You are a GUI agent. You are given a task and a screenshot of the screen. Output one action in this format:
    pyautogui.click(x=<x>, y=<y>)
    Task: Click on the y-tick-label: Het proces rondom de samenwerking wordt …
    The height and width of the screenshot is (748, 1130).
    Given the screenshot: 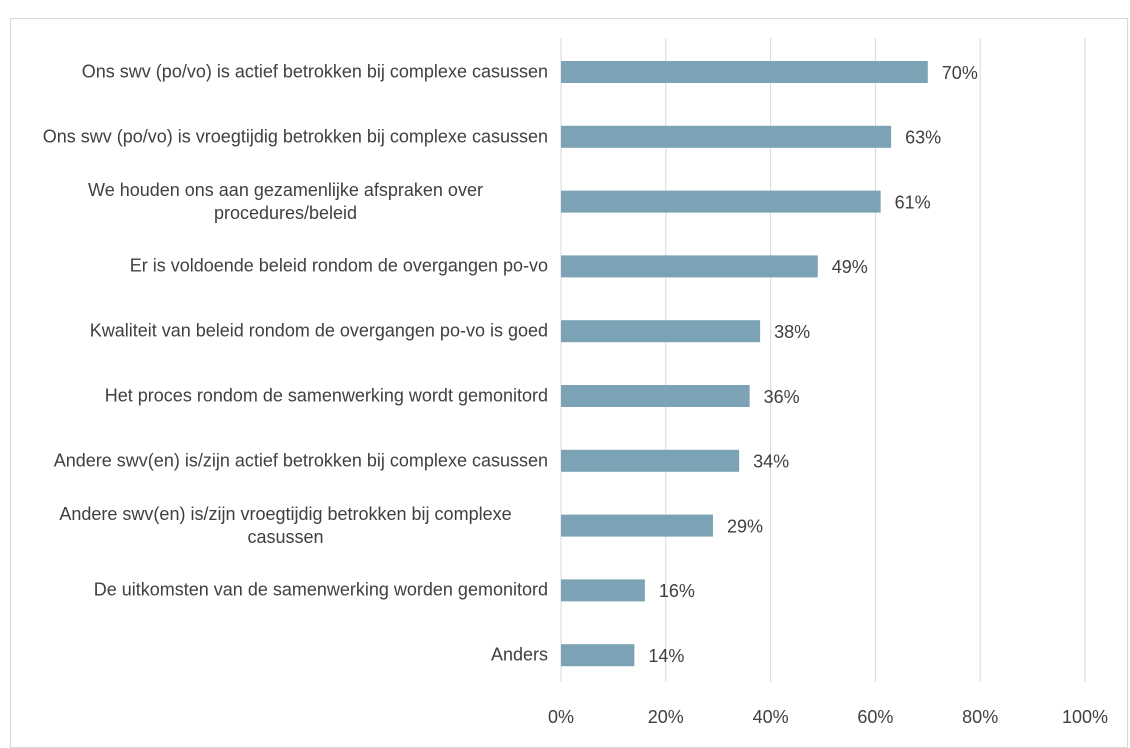 What is the action you would take?
    pyautogui.click(x=326, y=395)
    